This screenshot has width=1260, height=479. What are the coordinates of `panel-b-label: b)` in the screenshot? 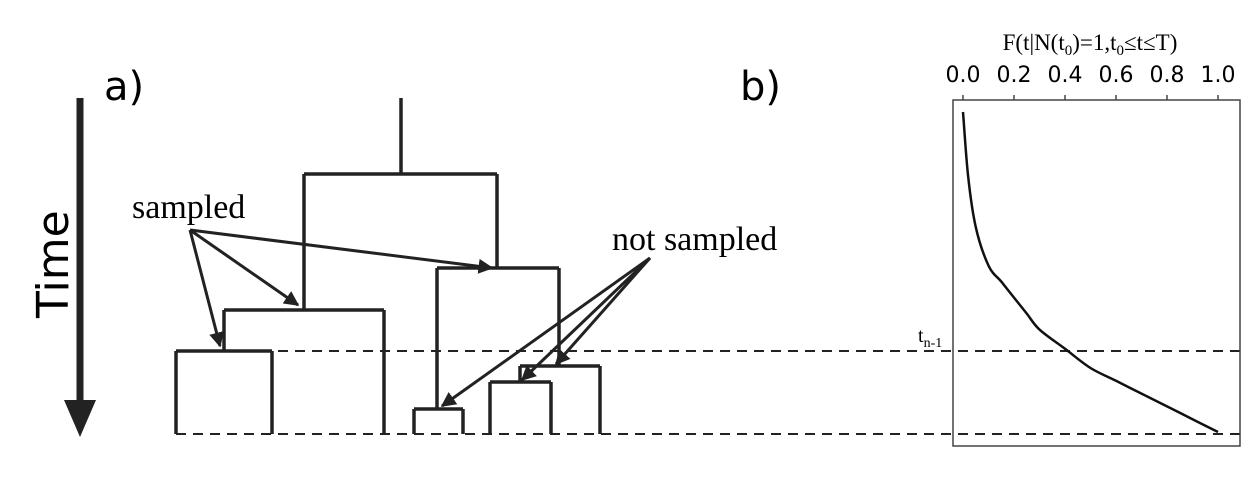 It's located at (760, 87).